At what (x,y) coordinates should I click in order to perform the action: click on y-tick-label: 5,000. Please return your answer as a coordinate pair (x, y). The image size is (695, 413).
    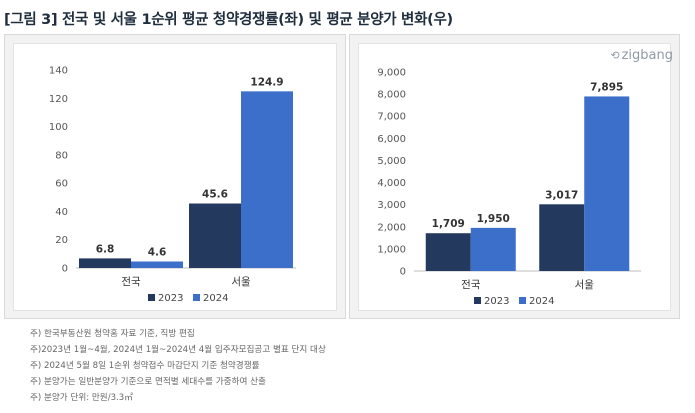
    Looking at the image, I should click on (391, 161).